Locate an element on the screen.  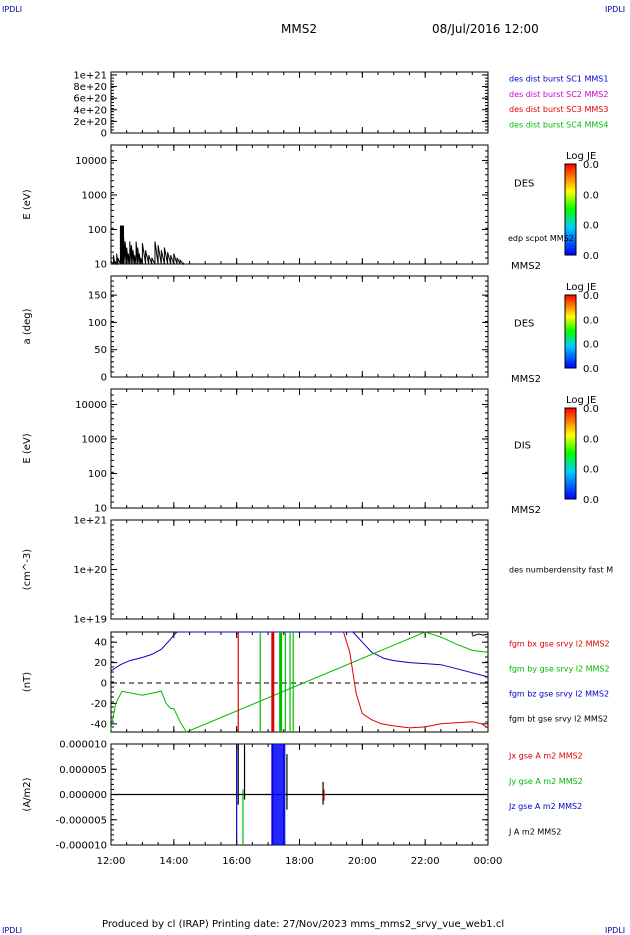
xtick-label: 12:00 is located at coordinates (111, 861).